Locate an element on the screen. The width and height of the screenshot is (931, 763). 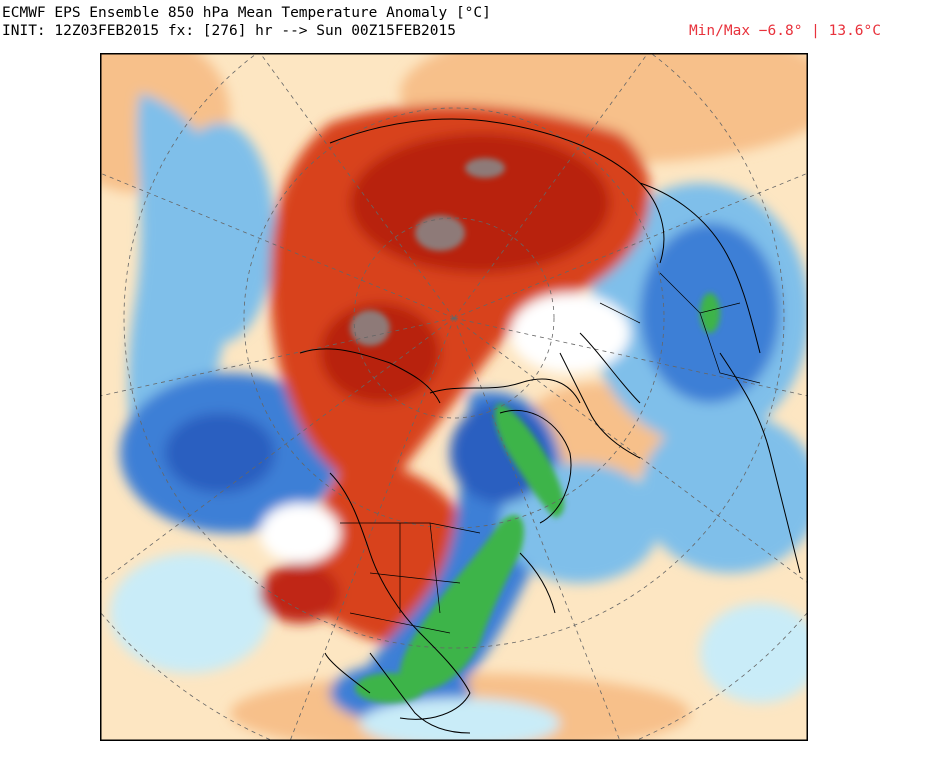
extreme-warm-region-arctic is located at coordinates (440, 233).